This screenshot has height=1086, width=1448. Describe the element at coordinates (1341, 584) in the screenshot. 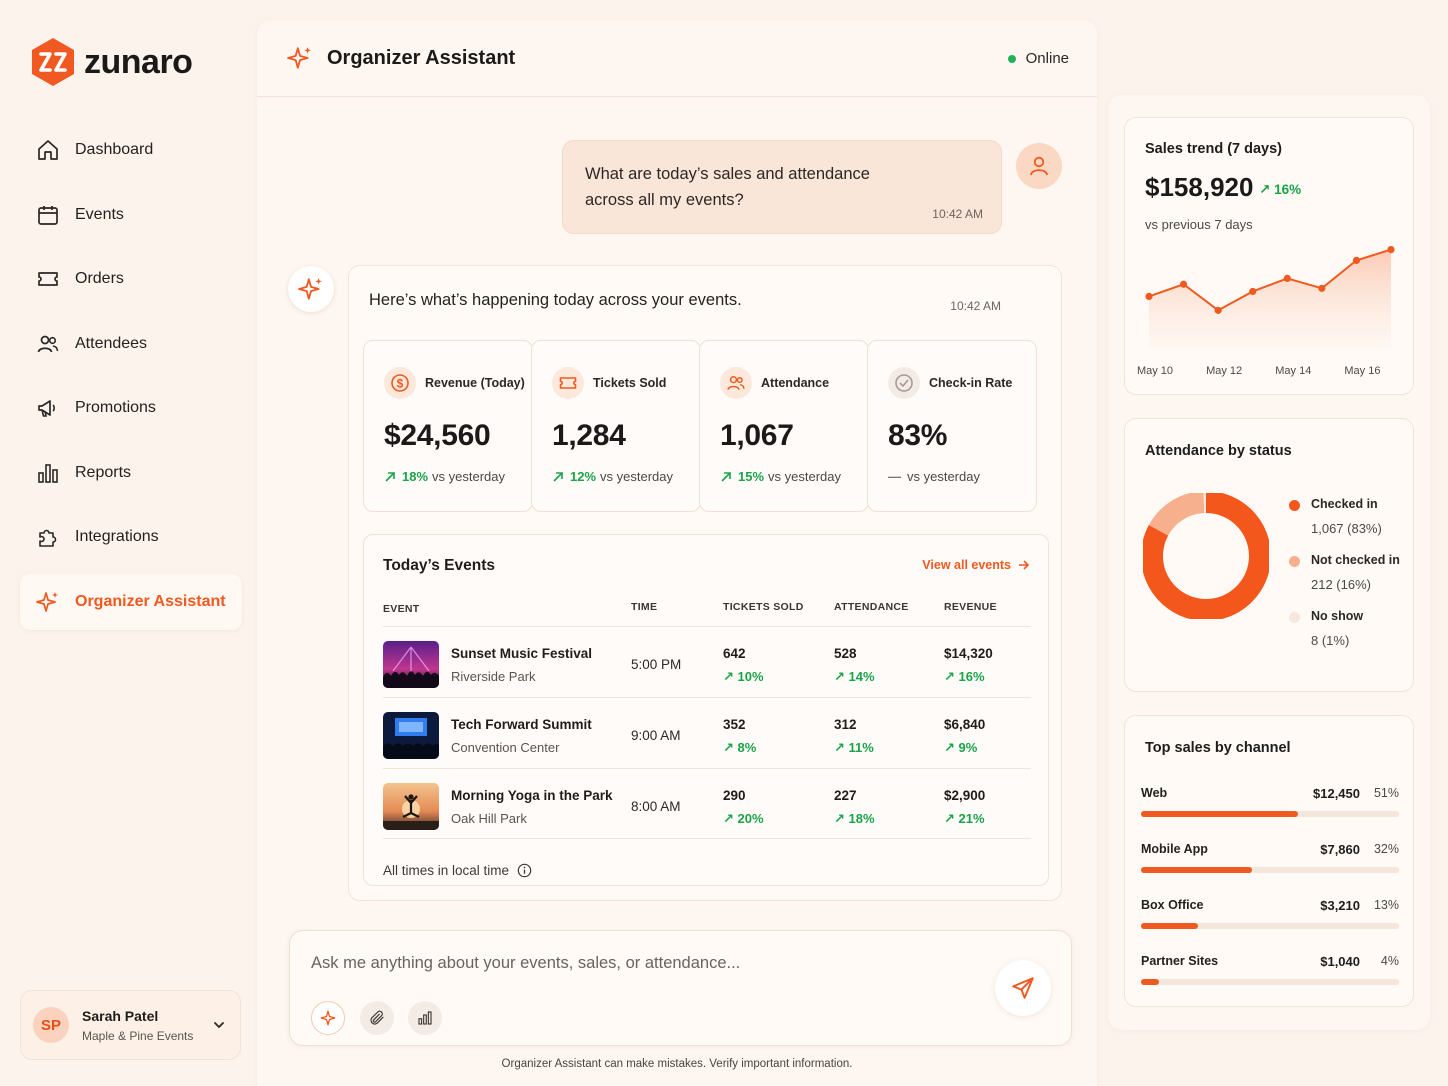

I see `legend-value: 212 (16%)` at that location.